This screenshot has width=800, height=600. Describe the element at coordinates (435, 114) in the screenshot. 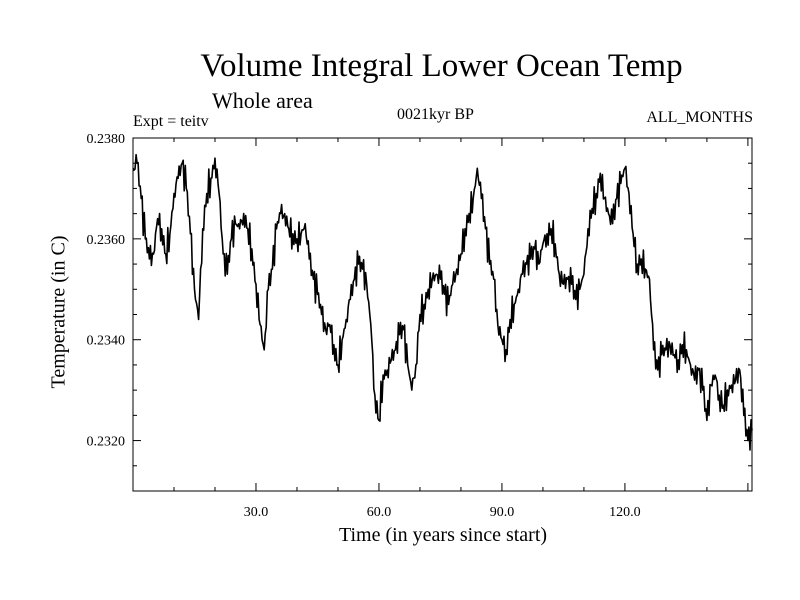

I see `period-label: 0021kyr BP` at that location.